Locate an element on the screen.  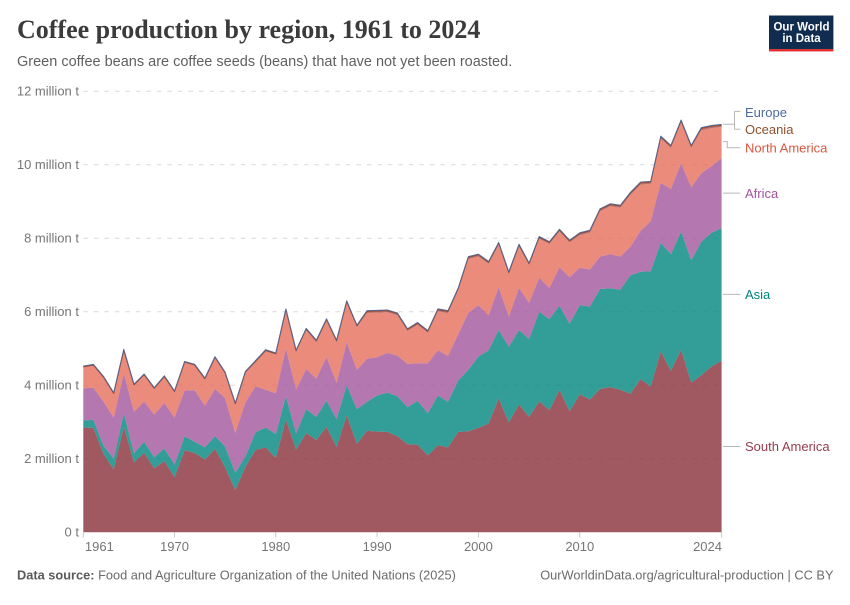
svg-text: 12 million t is located at coordinates (48, 91).